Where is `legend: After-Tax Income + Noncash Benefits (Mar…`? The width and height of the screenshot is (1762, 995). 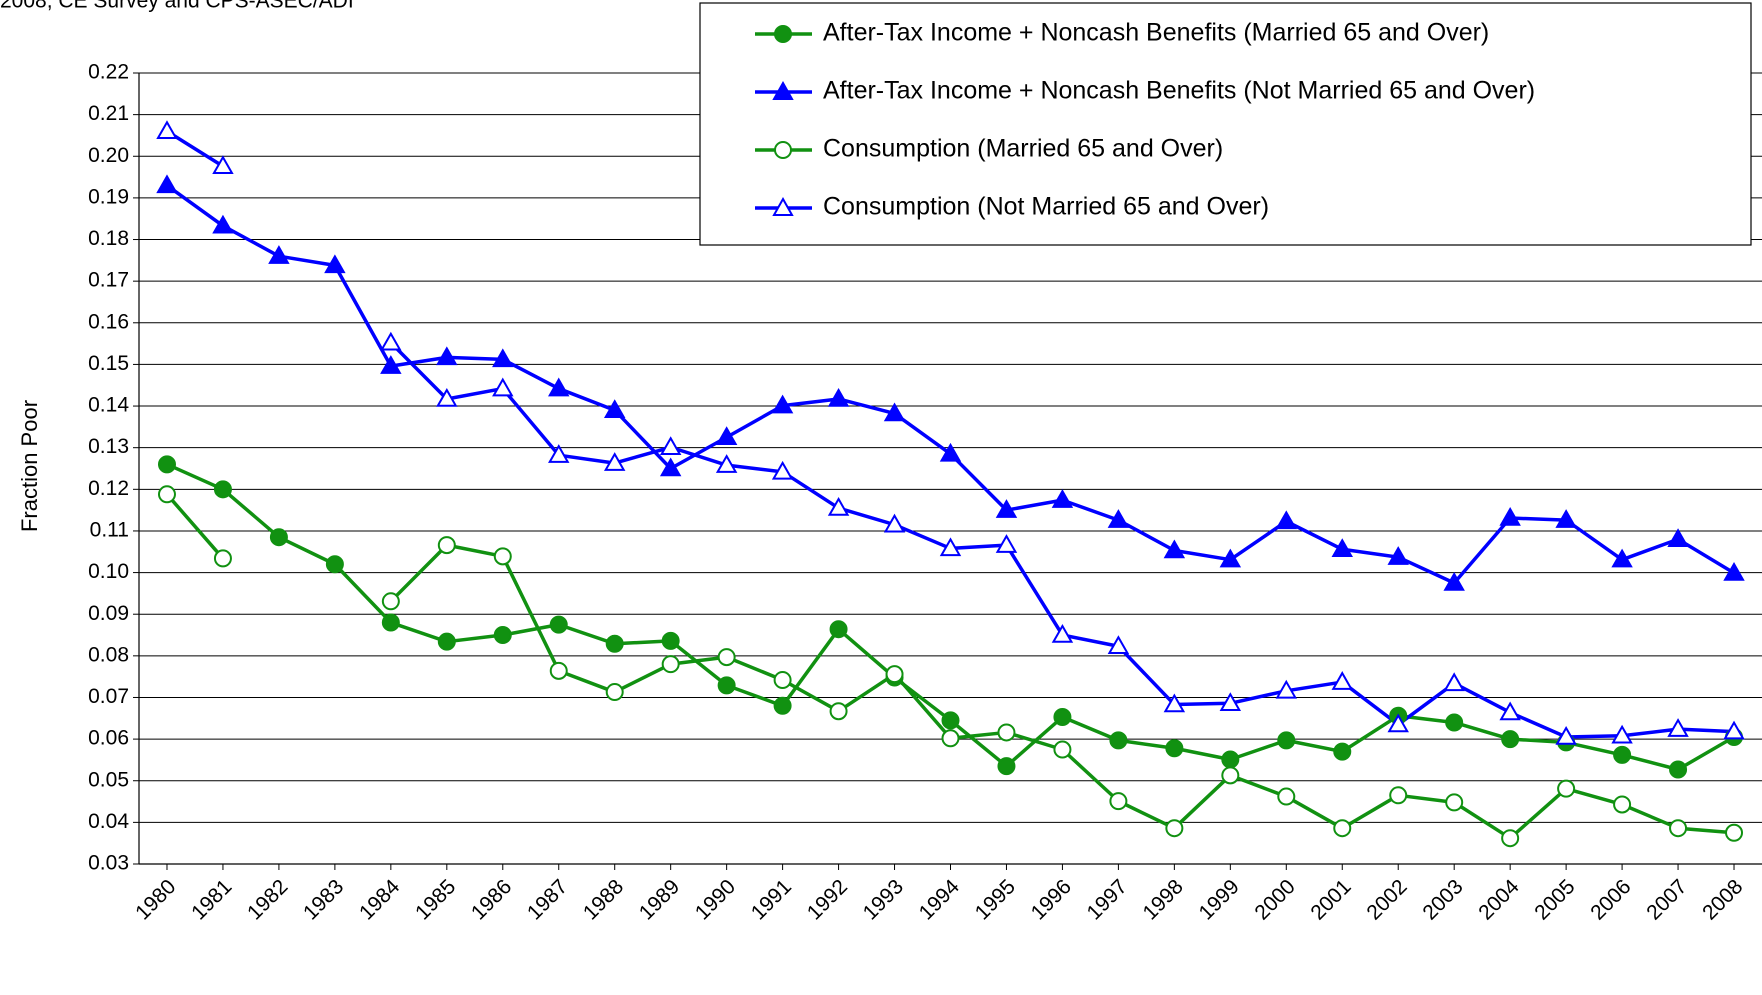
legend: After-Tax Income + Noncash Benefits (Mar… is located at coordinates (1225, 124).